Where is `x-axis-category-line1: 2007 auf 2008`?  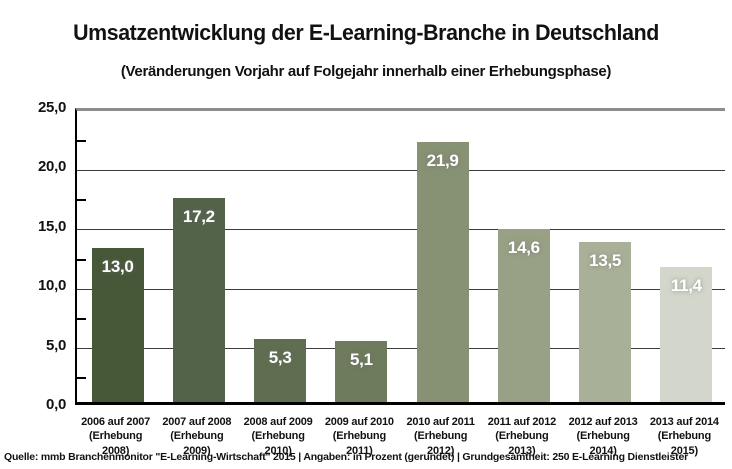
x-axis-category-line1: 2007 auf 2008 is located at coordinates (197, 422).